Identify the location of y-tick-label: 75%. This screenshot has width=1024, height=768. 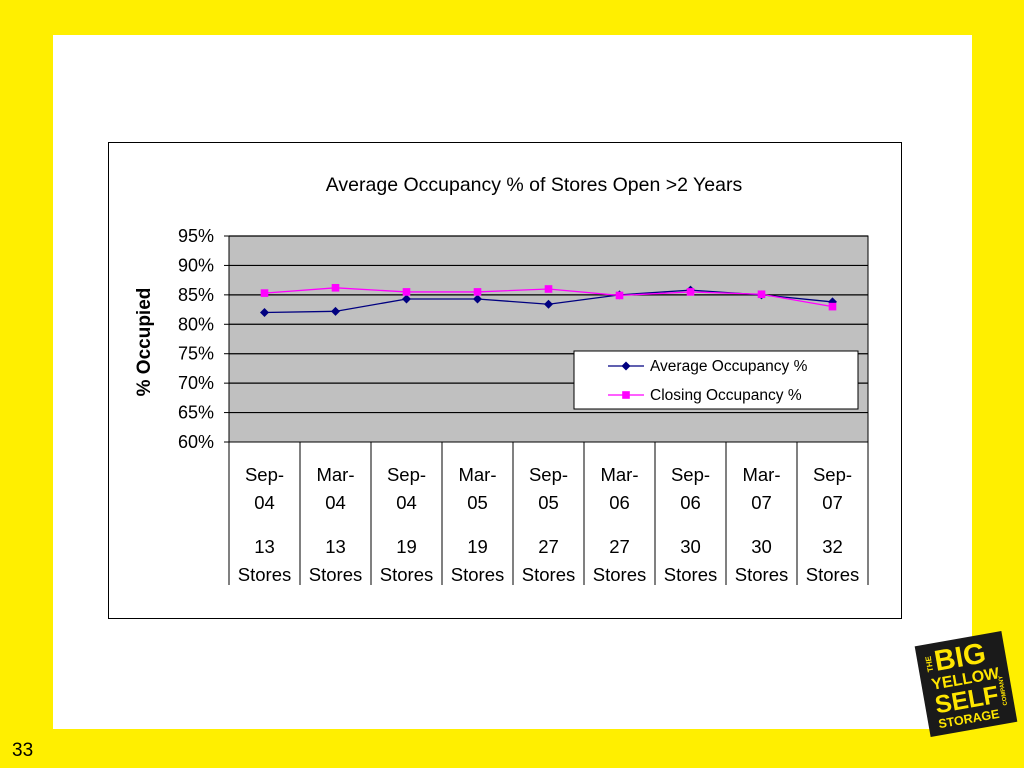
(196, 354).